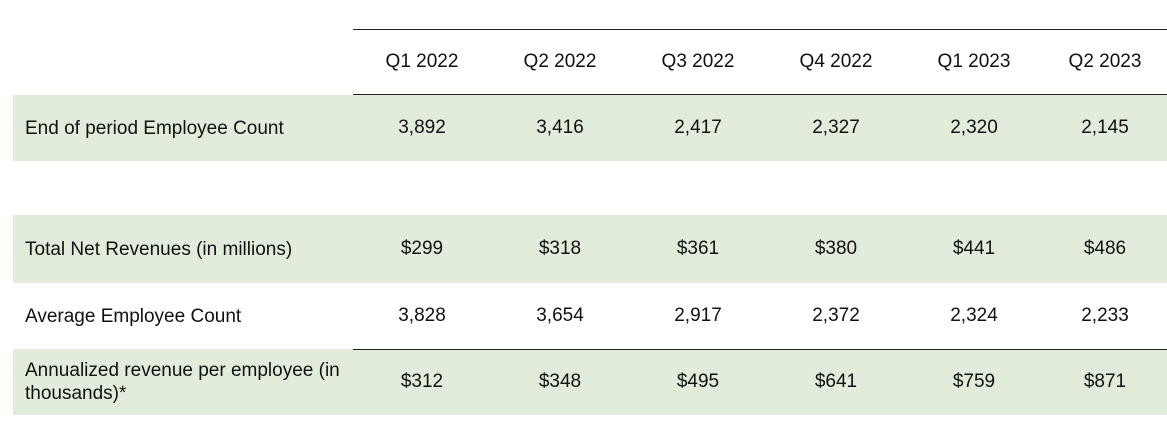  Describe the element at coordinates (974, 381) in the screenshot. I see `table-cell: $759` at that location.